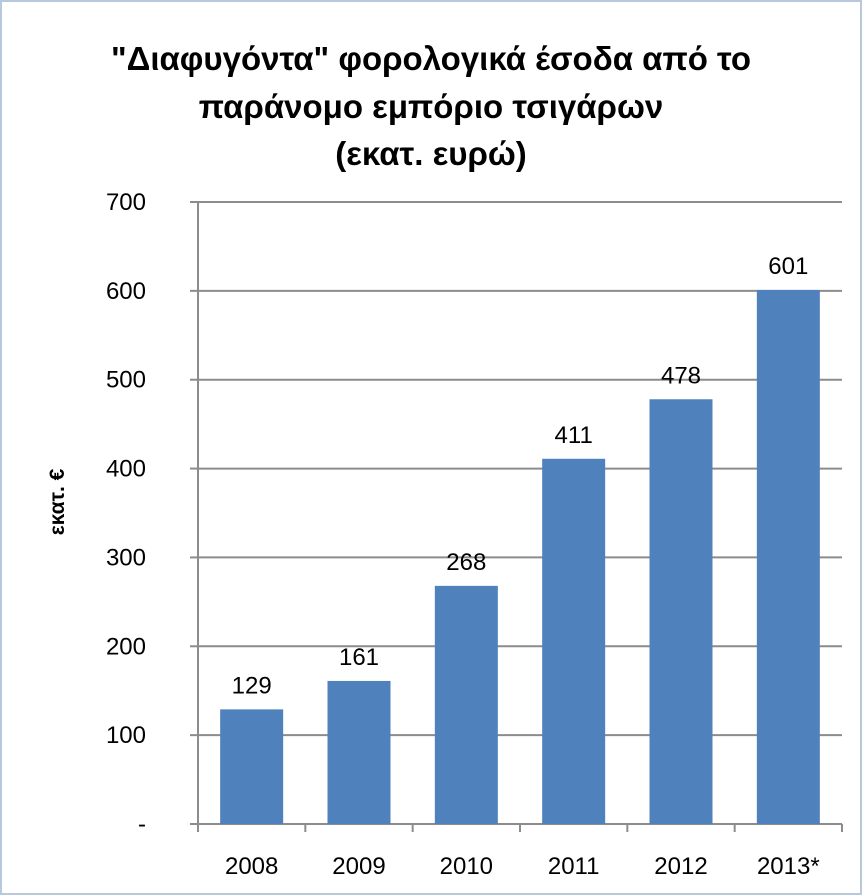 The image size is (862, 895). I want to click on data-label: 478, so click(681, 375).